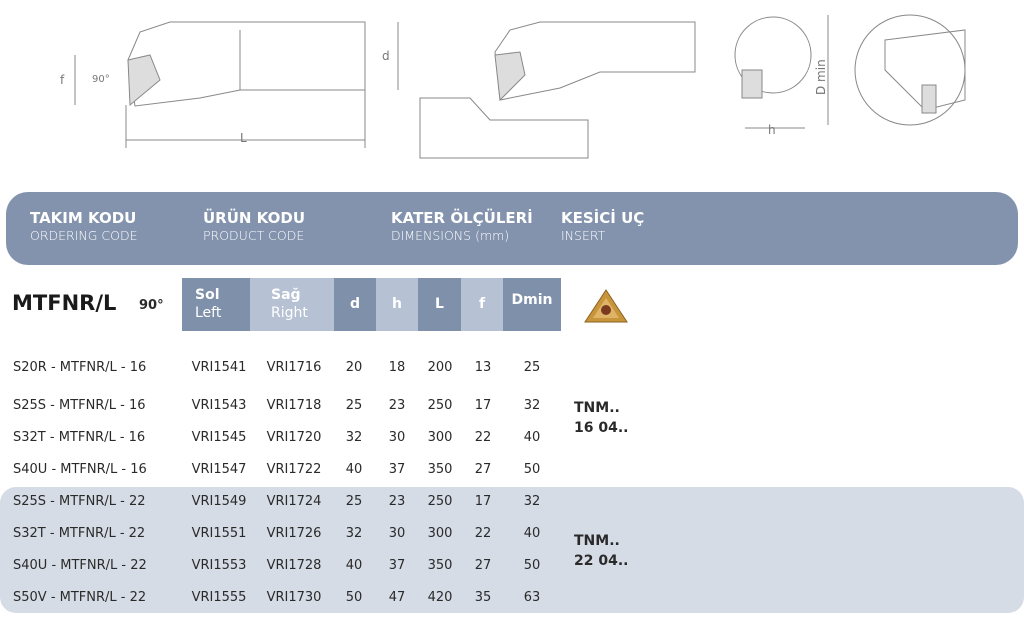 This screenshot has width=1024, height=625. I want to click on svg-text: L, so click(243, 138).